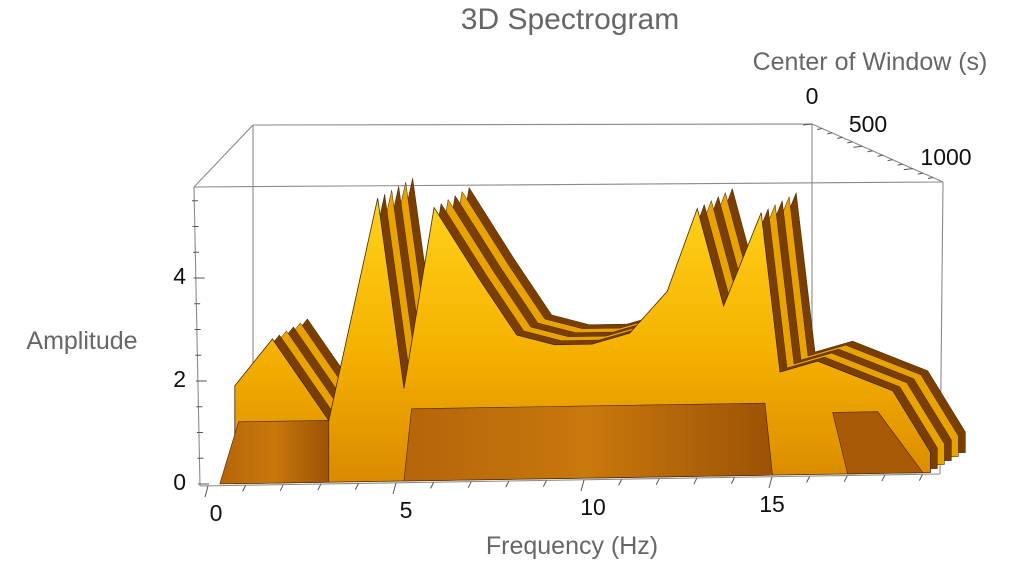 This screenshot has height=570, width=1034. I want to click on x-tick-label-3: 15, so click(772, 504).